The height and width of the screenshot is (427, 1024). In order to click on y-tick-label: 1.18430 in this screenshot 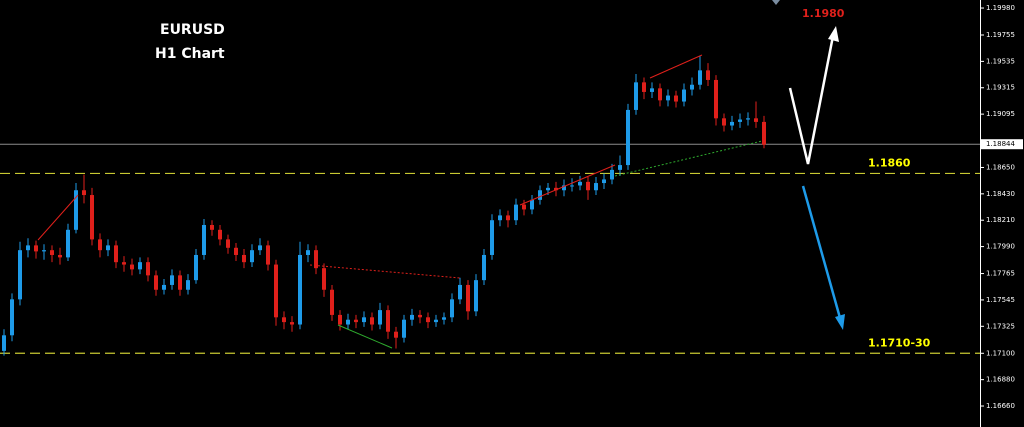, I will do `click(1000, 194)`.